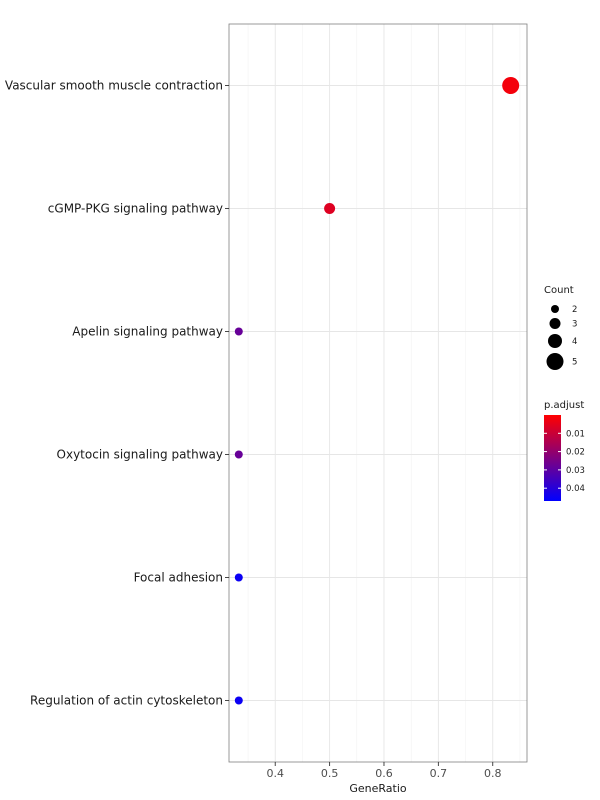 The width and height of the screenshot is (600, 800). Describe the element at coordinates (564, 405) in the screenshot. I see `color-legend-title: p.adjust` at that location.